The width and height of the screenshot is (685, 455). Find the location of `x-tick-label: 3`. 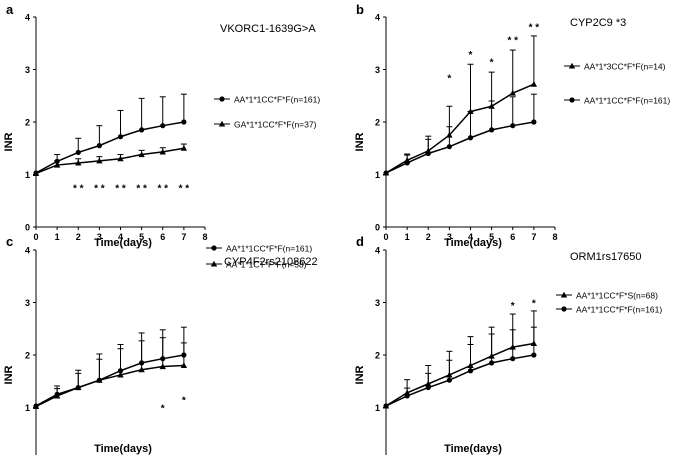

x-tick-label: 3 is located at coordinates (99, 237).